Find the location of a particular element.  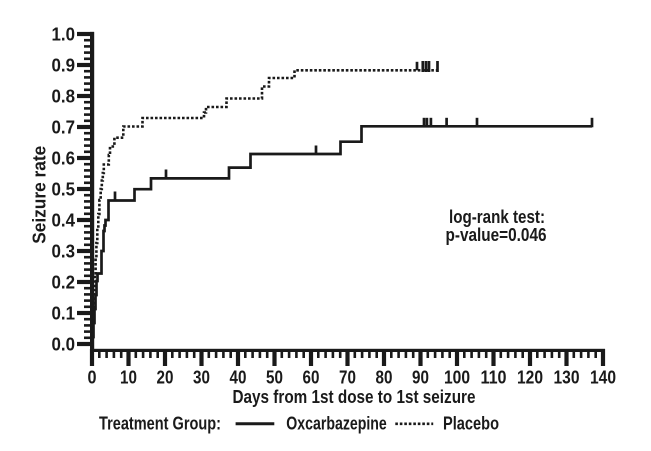

svg-text: 130 is located at coordinates (567, 376).